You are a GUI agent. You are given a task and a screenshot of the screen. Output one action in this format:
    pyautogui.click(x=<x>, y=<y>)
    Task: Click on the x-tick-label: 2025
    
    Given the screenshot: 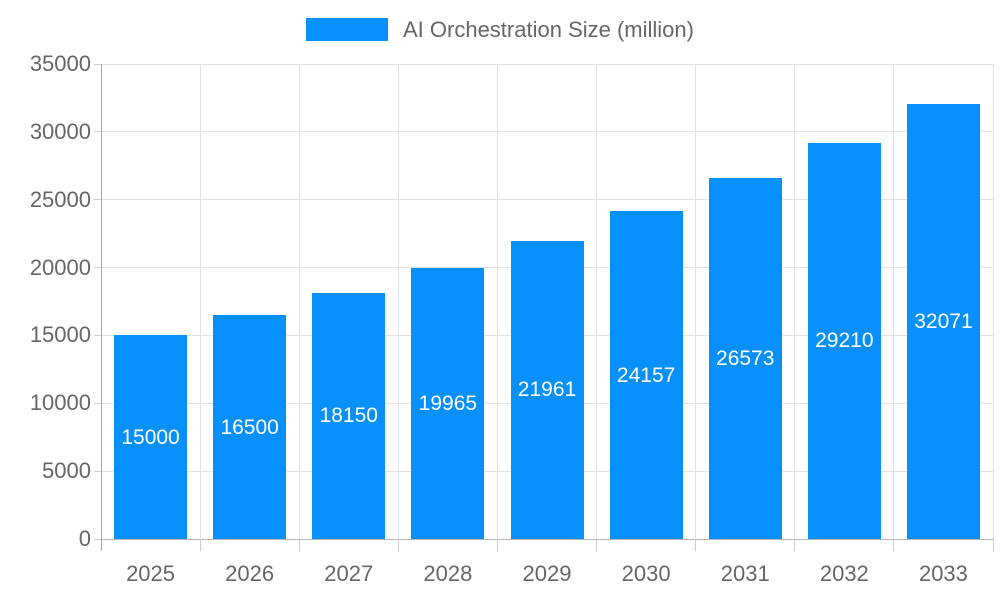 What is the action you would take?
    pyautogui.click(x=151, y=573)
    